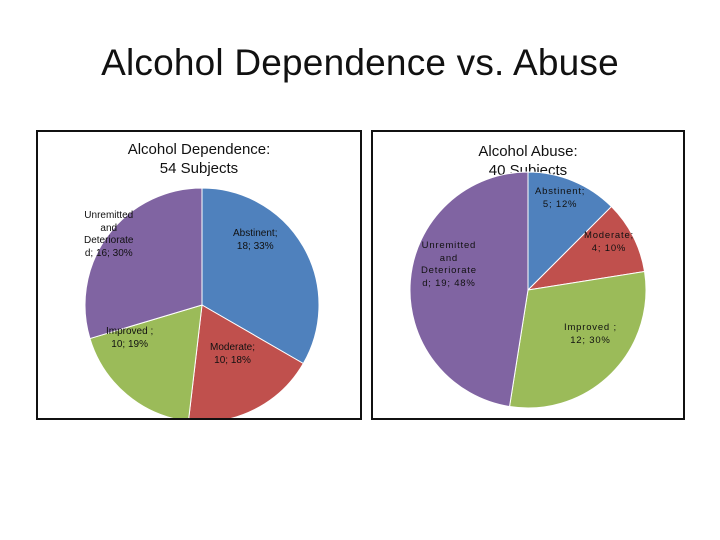 This screenshot has height=540, width=720. I want to click on abuse-label-abstinent-line-2: 5; 12%, so click(560, 204).